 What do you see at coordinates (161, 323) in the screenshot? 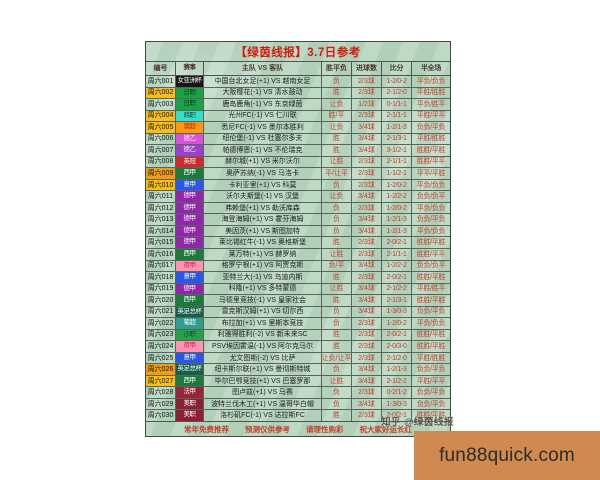
I see `match-id-cell: 周六022` at bounding box center [161, 323].